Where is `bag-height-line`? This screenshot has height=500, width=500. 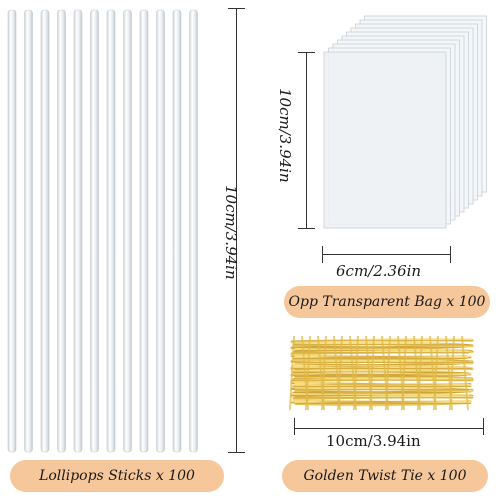 bag-height-line is located at coordinates (306, 140).